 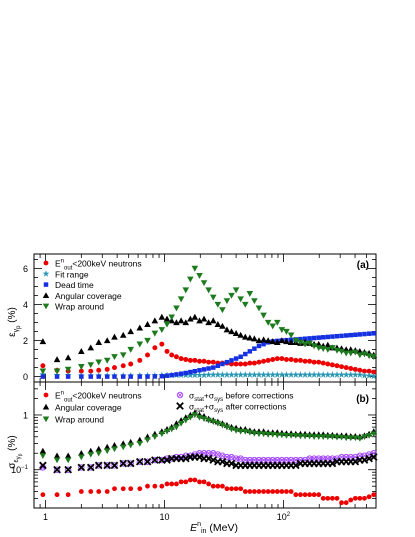 I want to click on x-tick-label: 10, so click(x=164, y=517).